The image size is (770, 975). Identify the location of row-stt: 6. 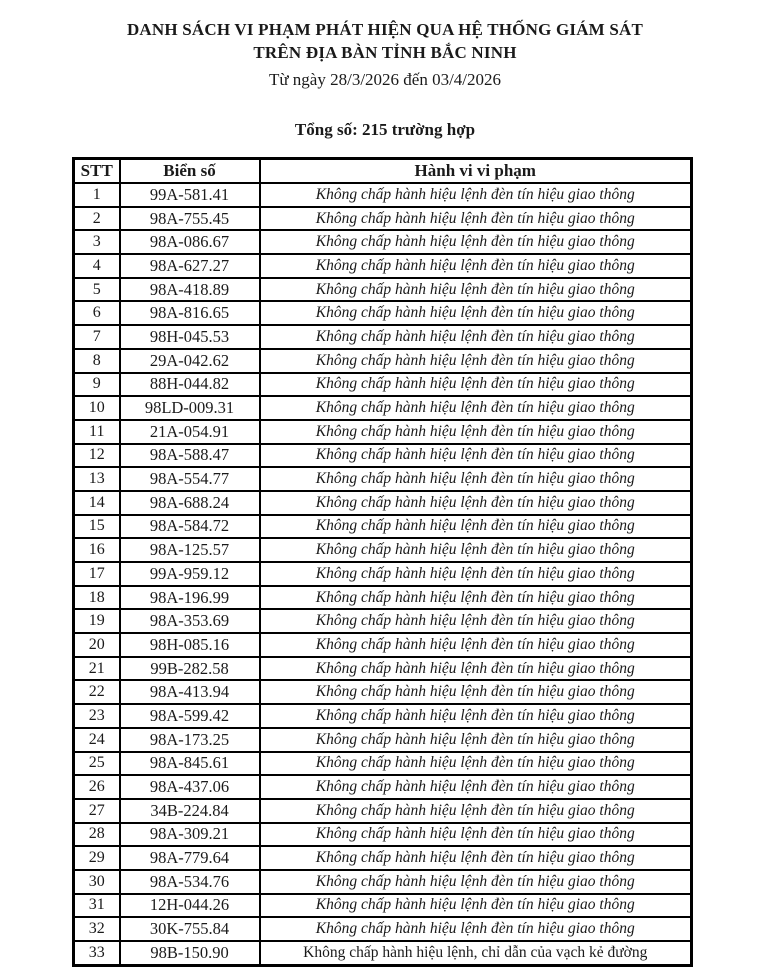
(96, 313).